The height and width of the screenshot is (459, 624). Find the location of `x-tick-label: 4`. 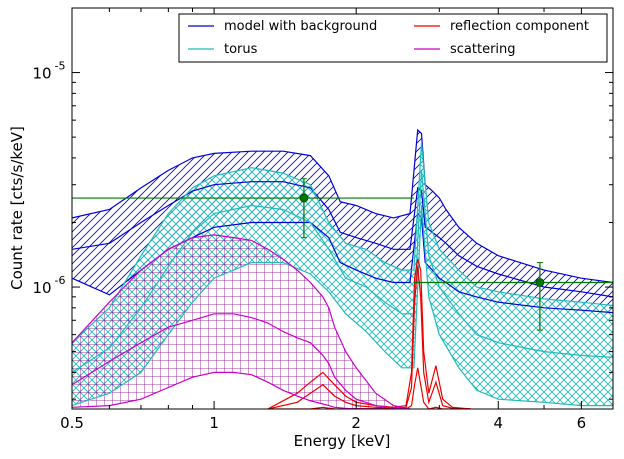

x-tick-label: 4 is located at coordinates (499, 423).